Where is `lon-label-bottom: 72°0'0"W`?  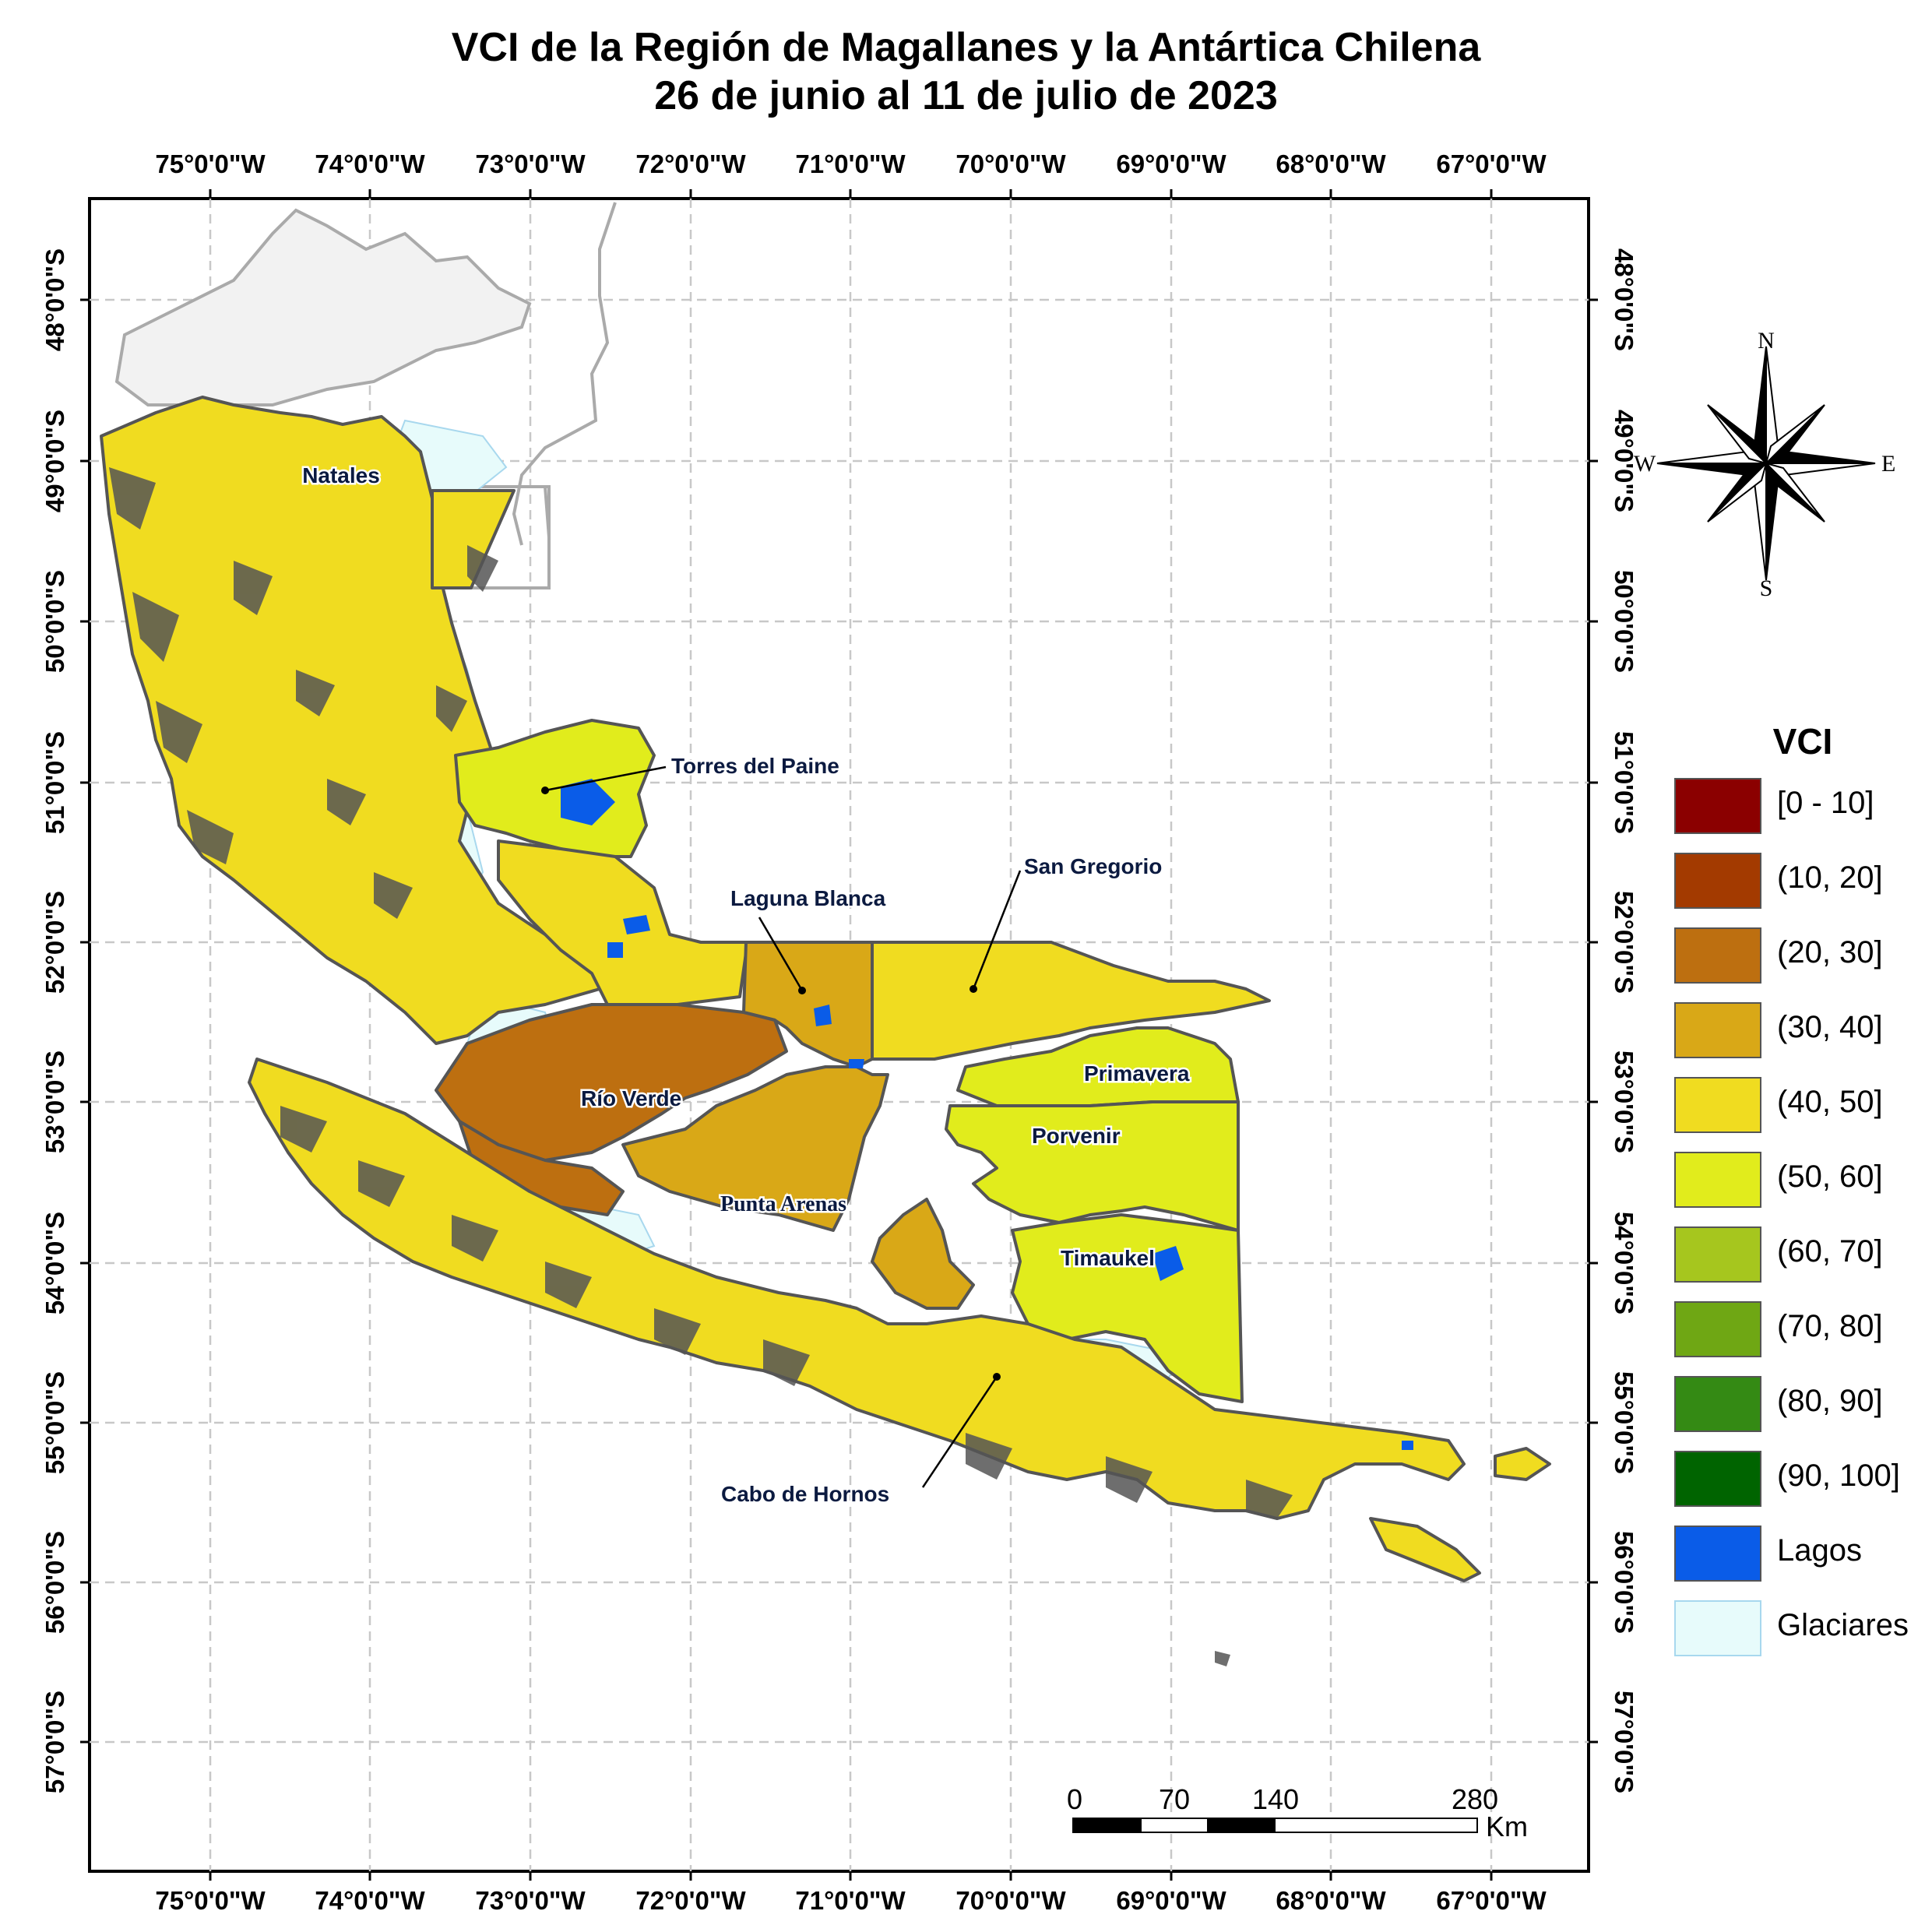 lon-label-bottom: 72°0'0"W is located at coordinates (690, 1900).